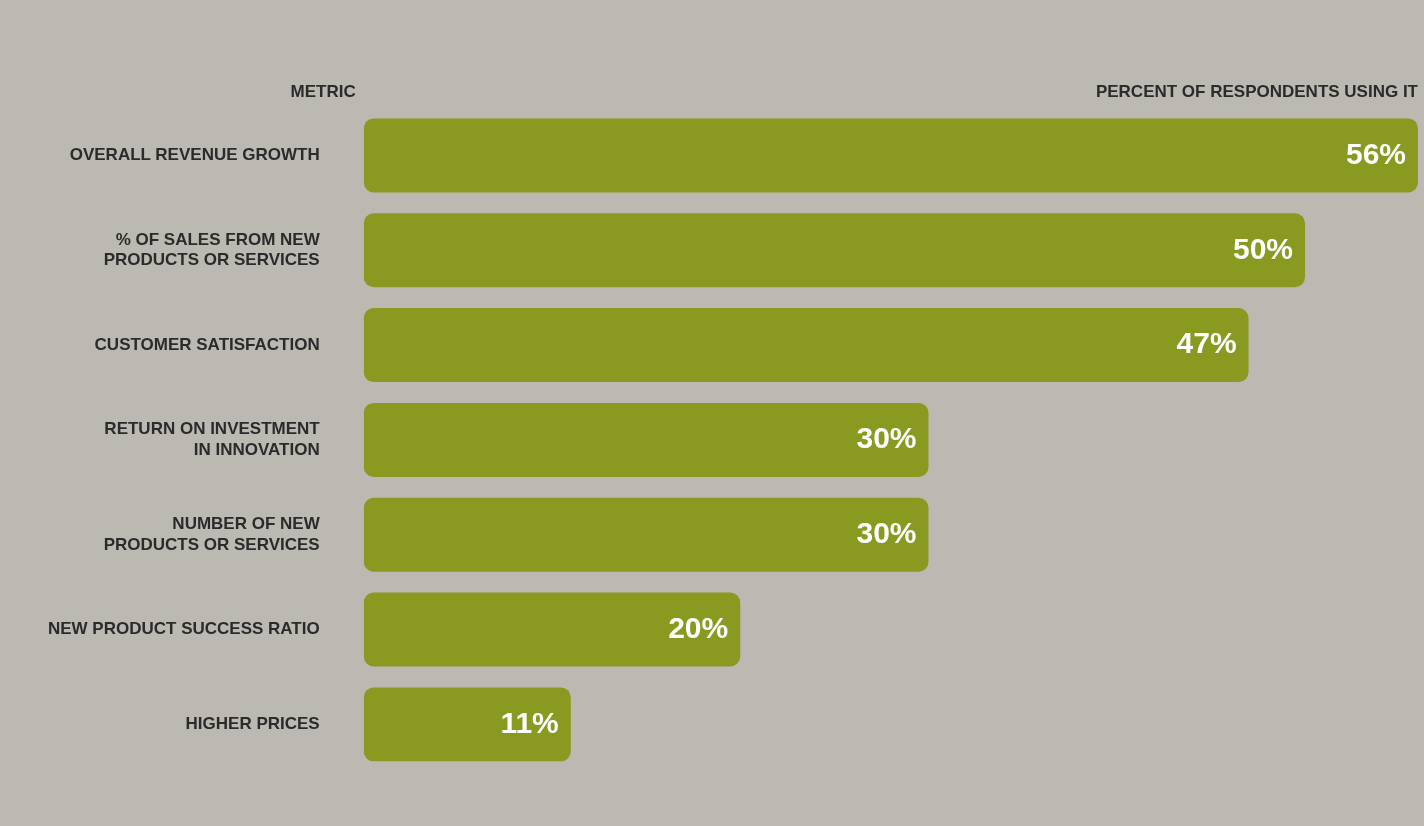 The image size is (1424, 826). I want to click on data-label: 11%, so click(529, 722).